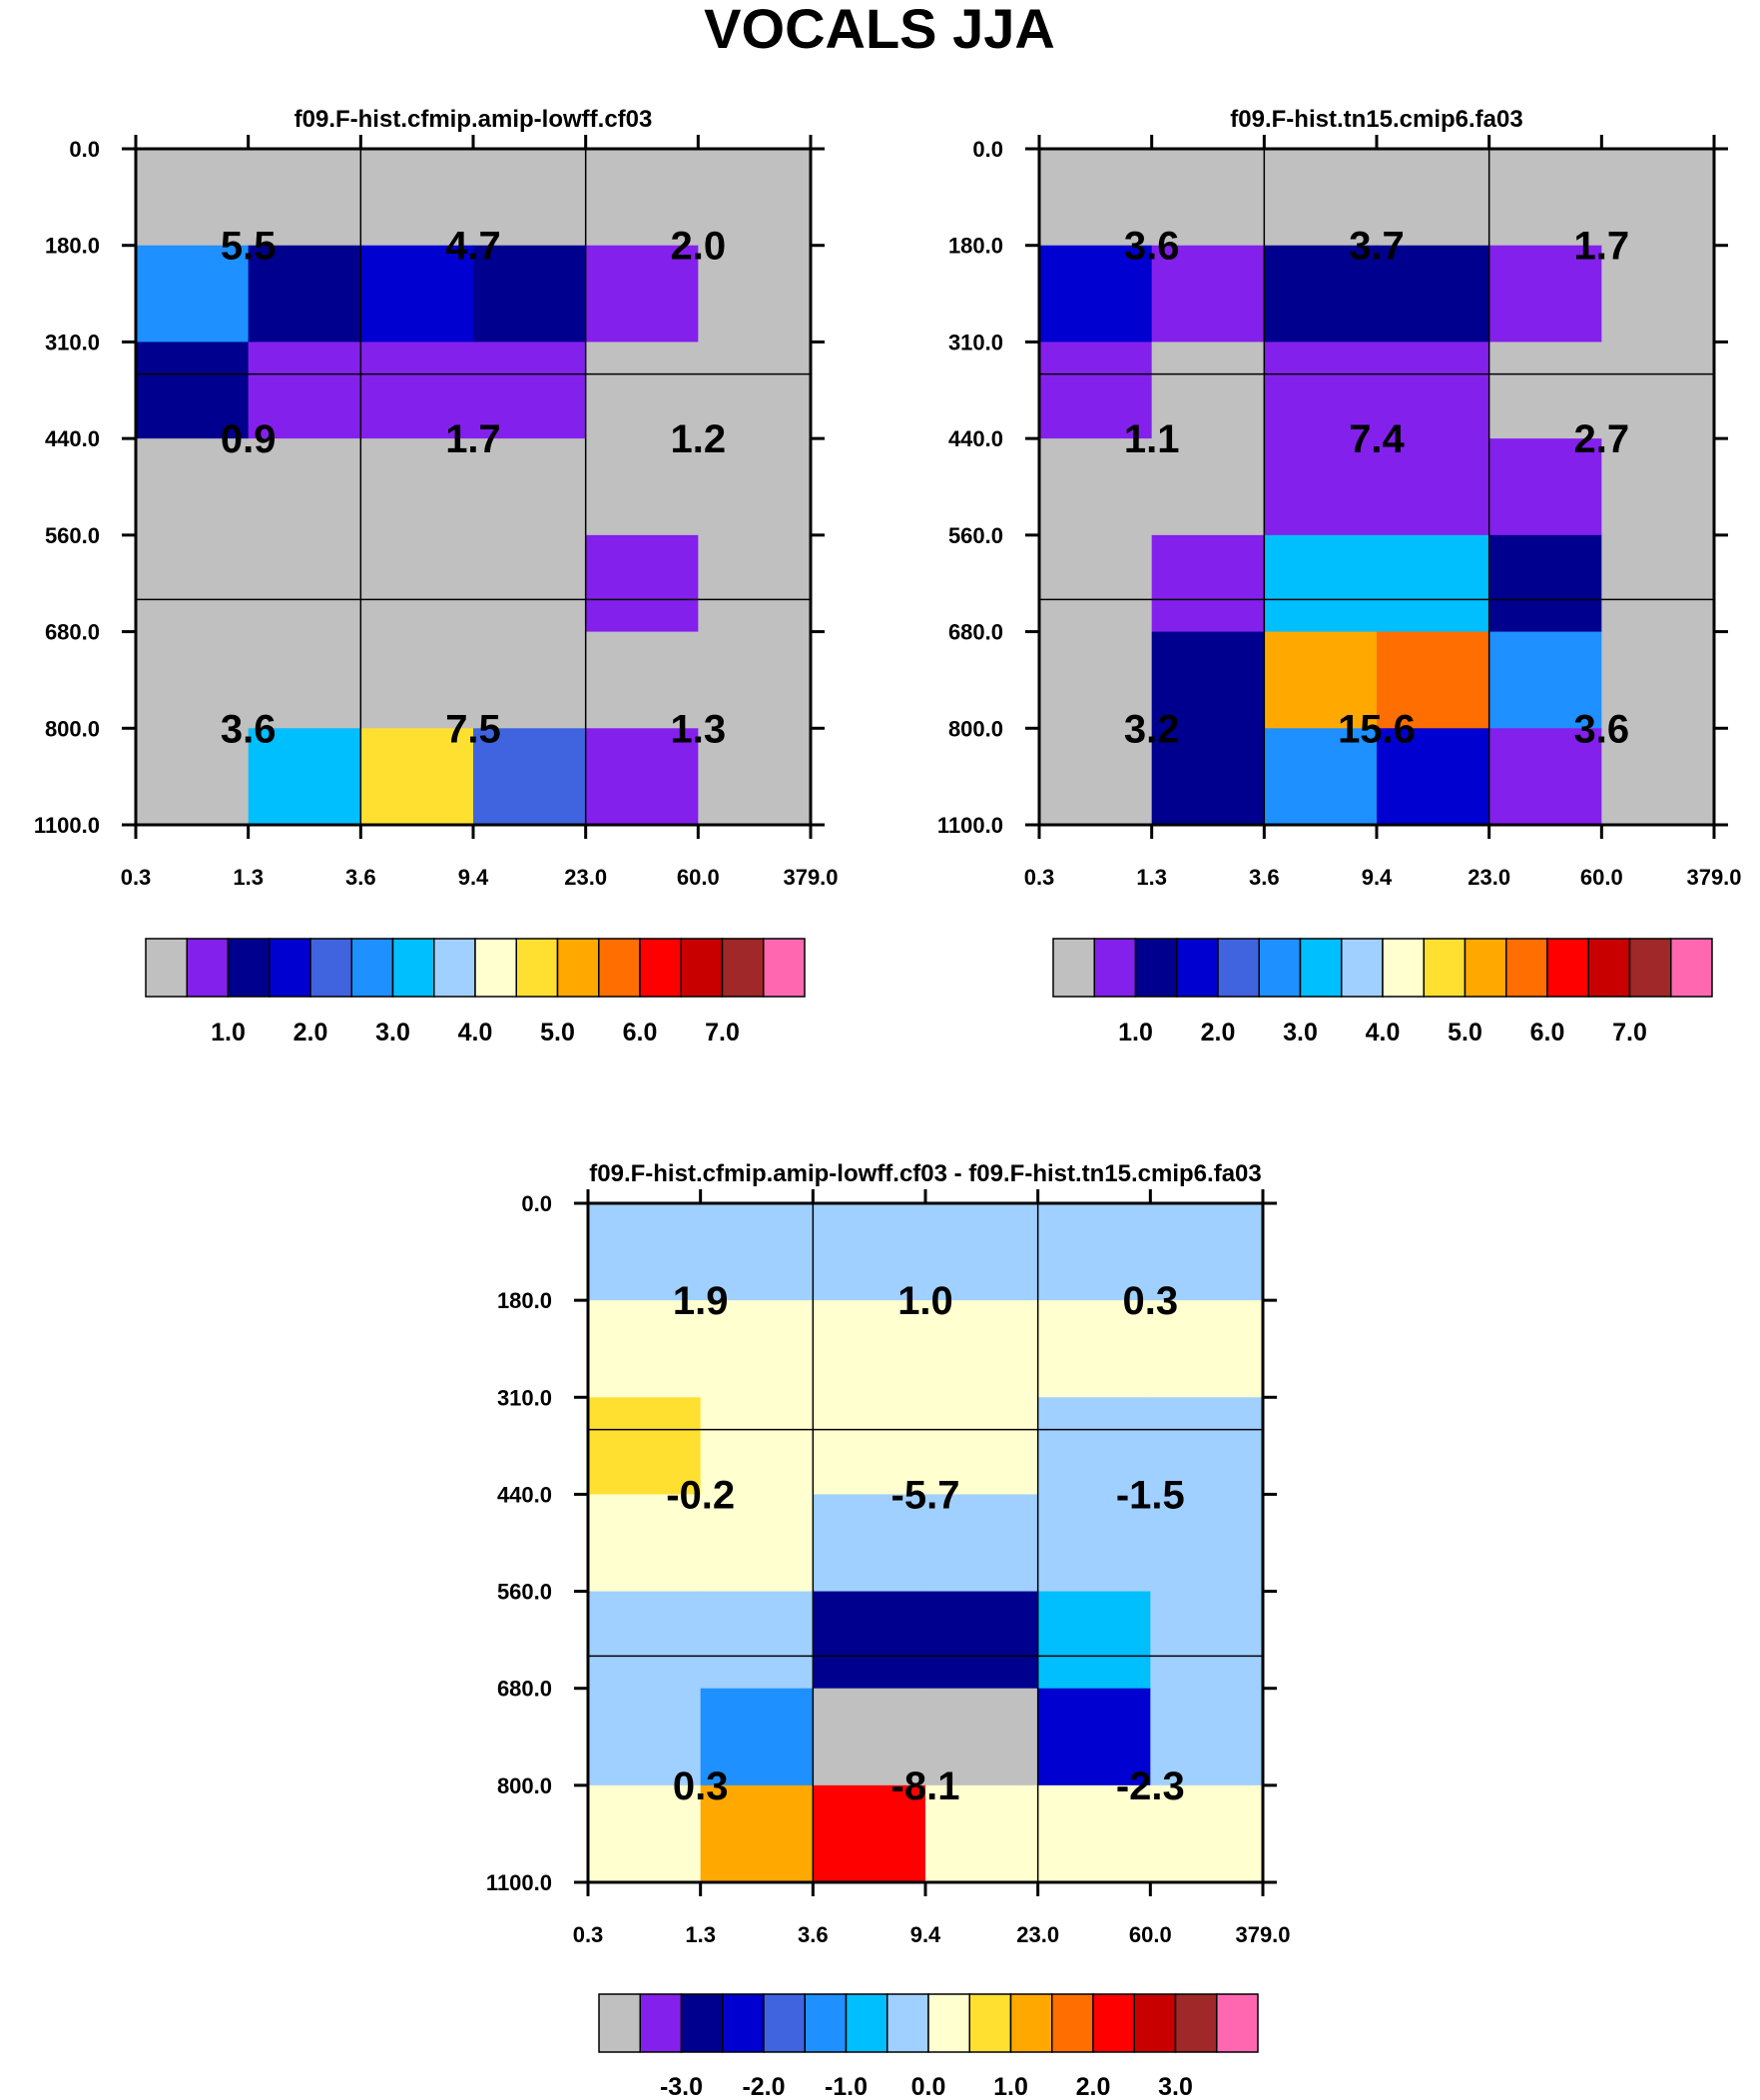  Describe the element at coordinates (699, 247) in the screenshot. I see `block-value-label: 2.0` at that location.